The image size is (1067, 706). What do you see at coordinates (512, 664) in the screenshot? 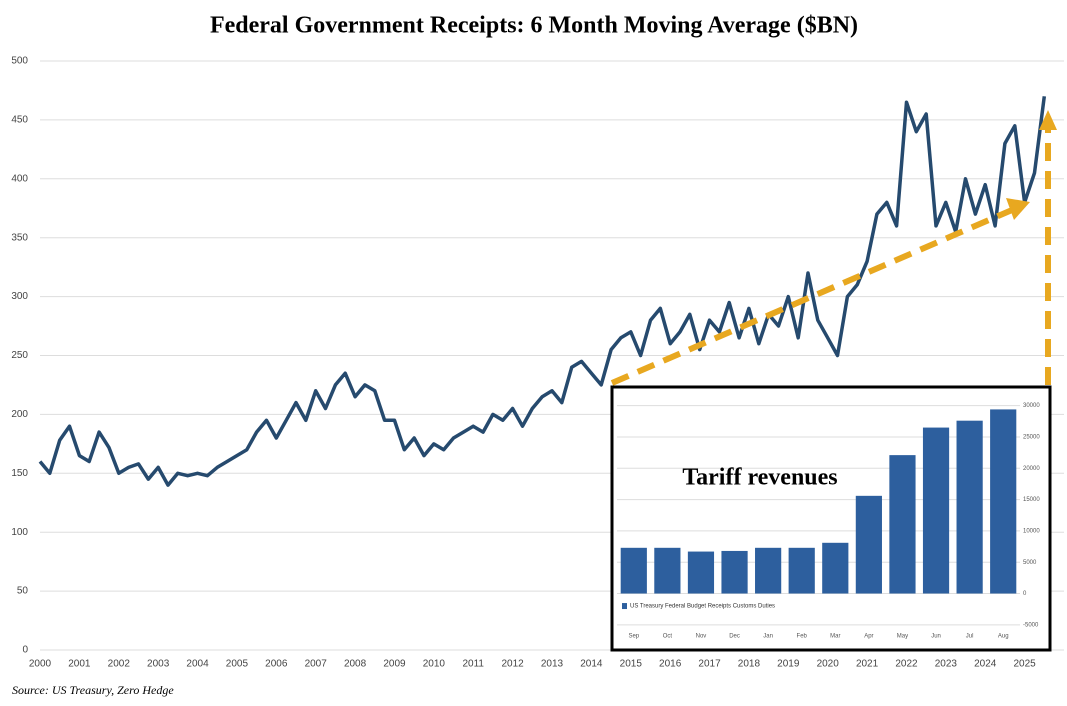
I see `x-tick-label: 2012` at bounding box center [512, 664].